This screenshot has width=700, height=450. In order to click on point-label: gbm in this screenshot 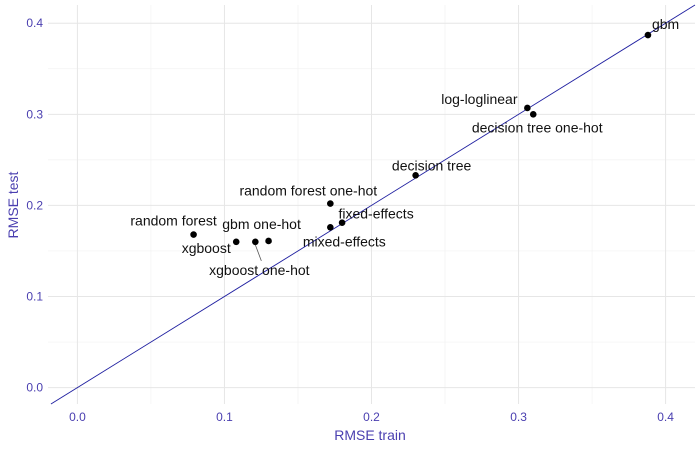, I will do `click(665, 24)`.